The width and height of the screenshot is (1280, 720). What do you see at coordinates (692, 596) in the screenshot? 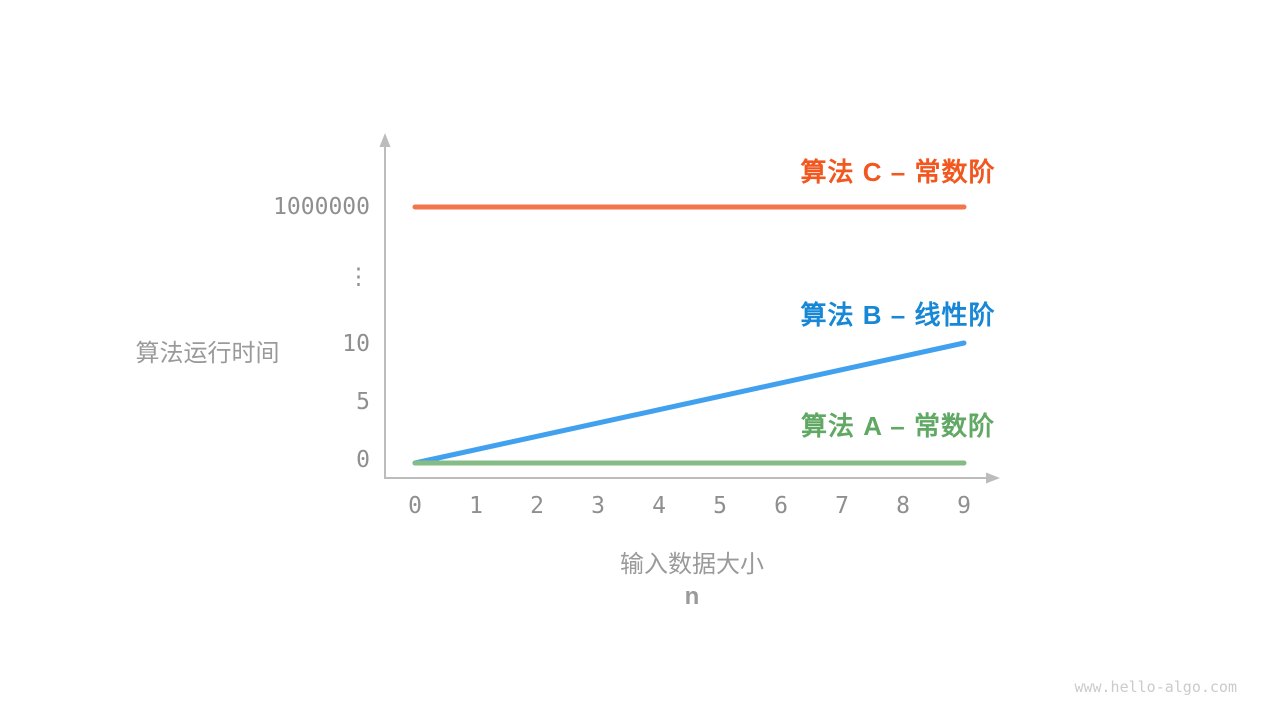
I see `x-axis-symbol: n` at bounding box center [692, 596].